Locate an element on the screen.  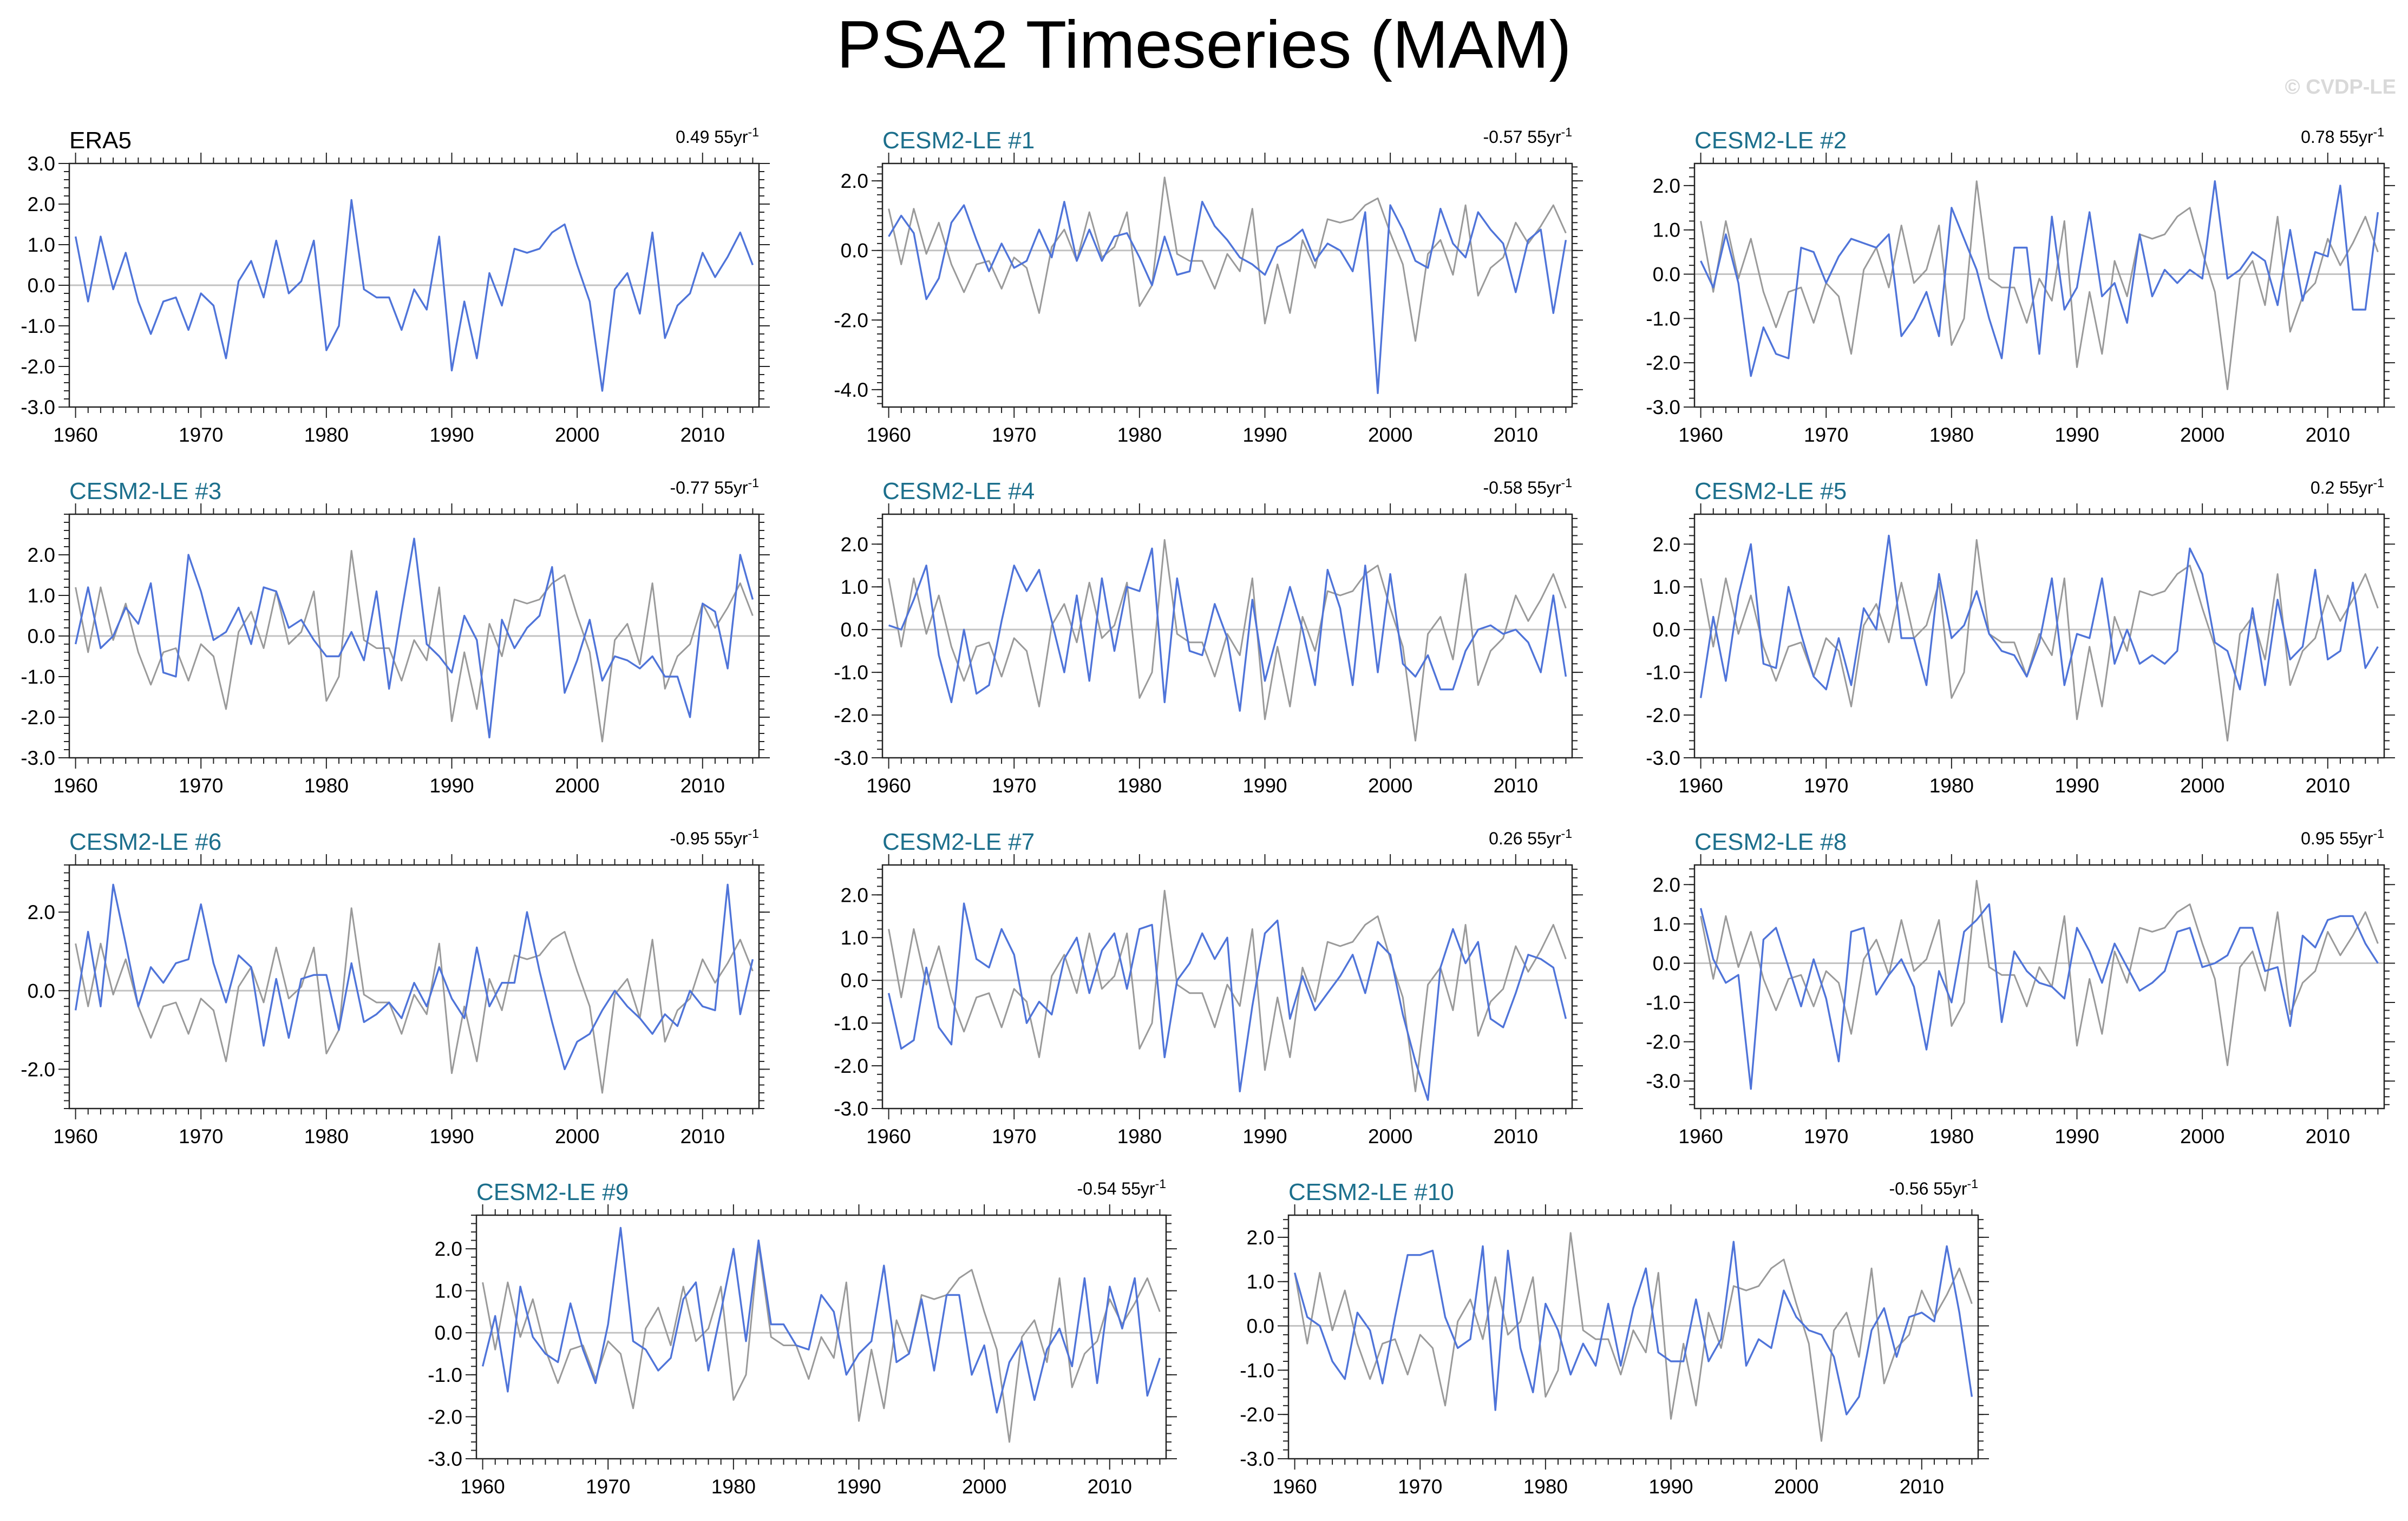
panel-title: CESM2-LE #2 is located at coordinates (1770, 140).